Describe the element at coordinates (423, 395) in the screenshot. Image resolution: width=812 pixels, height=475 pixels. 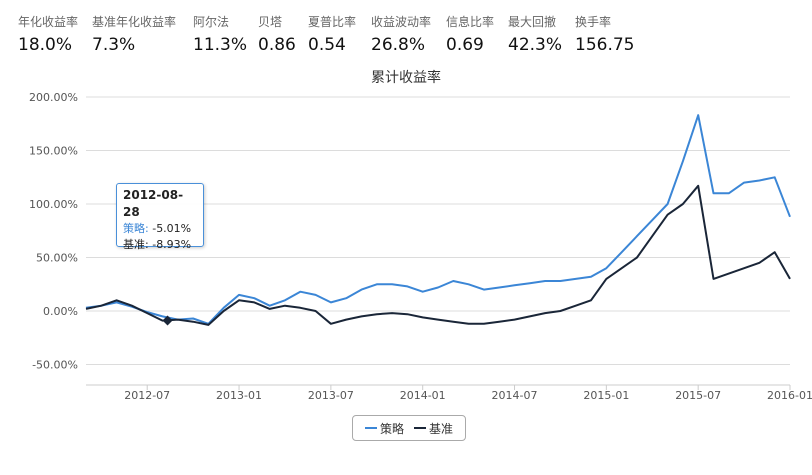
I see `x-tick-label: 2014-01` at that location.